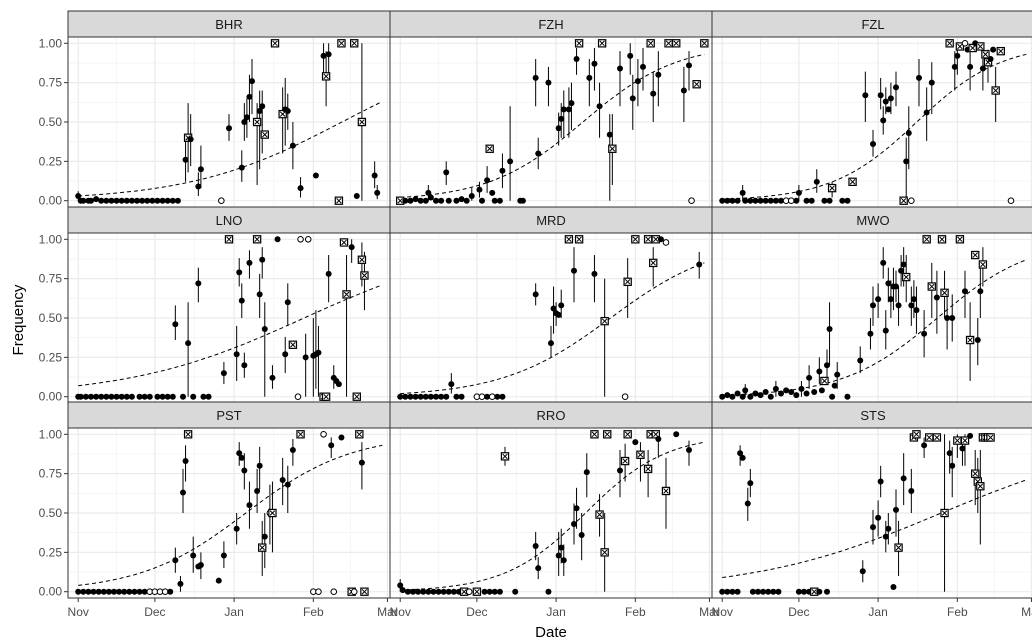  Describe the element at coordinates (551, 109) in the screenshot. I see `panel-fzh: FZH` at that location.